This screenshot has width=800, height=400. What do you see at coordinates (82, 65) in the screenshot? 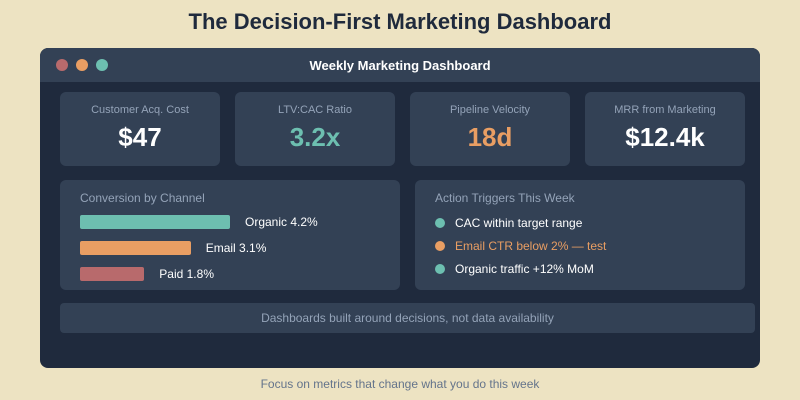
I see `minimize-button` at bounding box center [82, 65].